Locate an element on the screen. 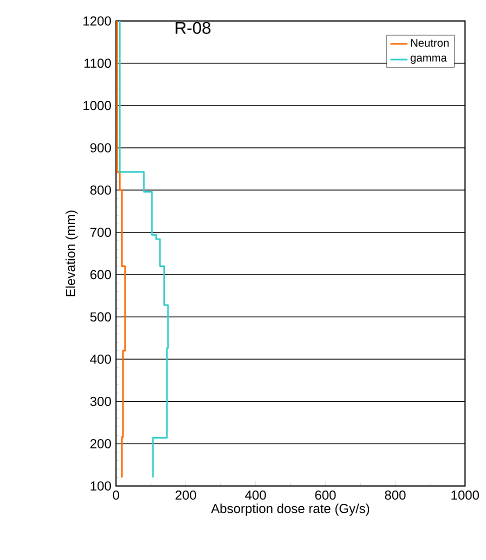 Image resolution: width=486 pixels, height=560 pixels. legend-label: Neutron is located at coordinates (430, 43).